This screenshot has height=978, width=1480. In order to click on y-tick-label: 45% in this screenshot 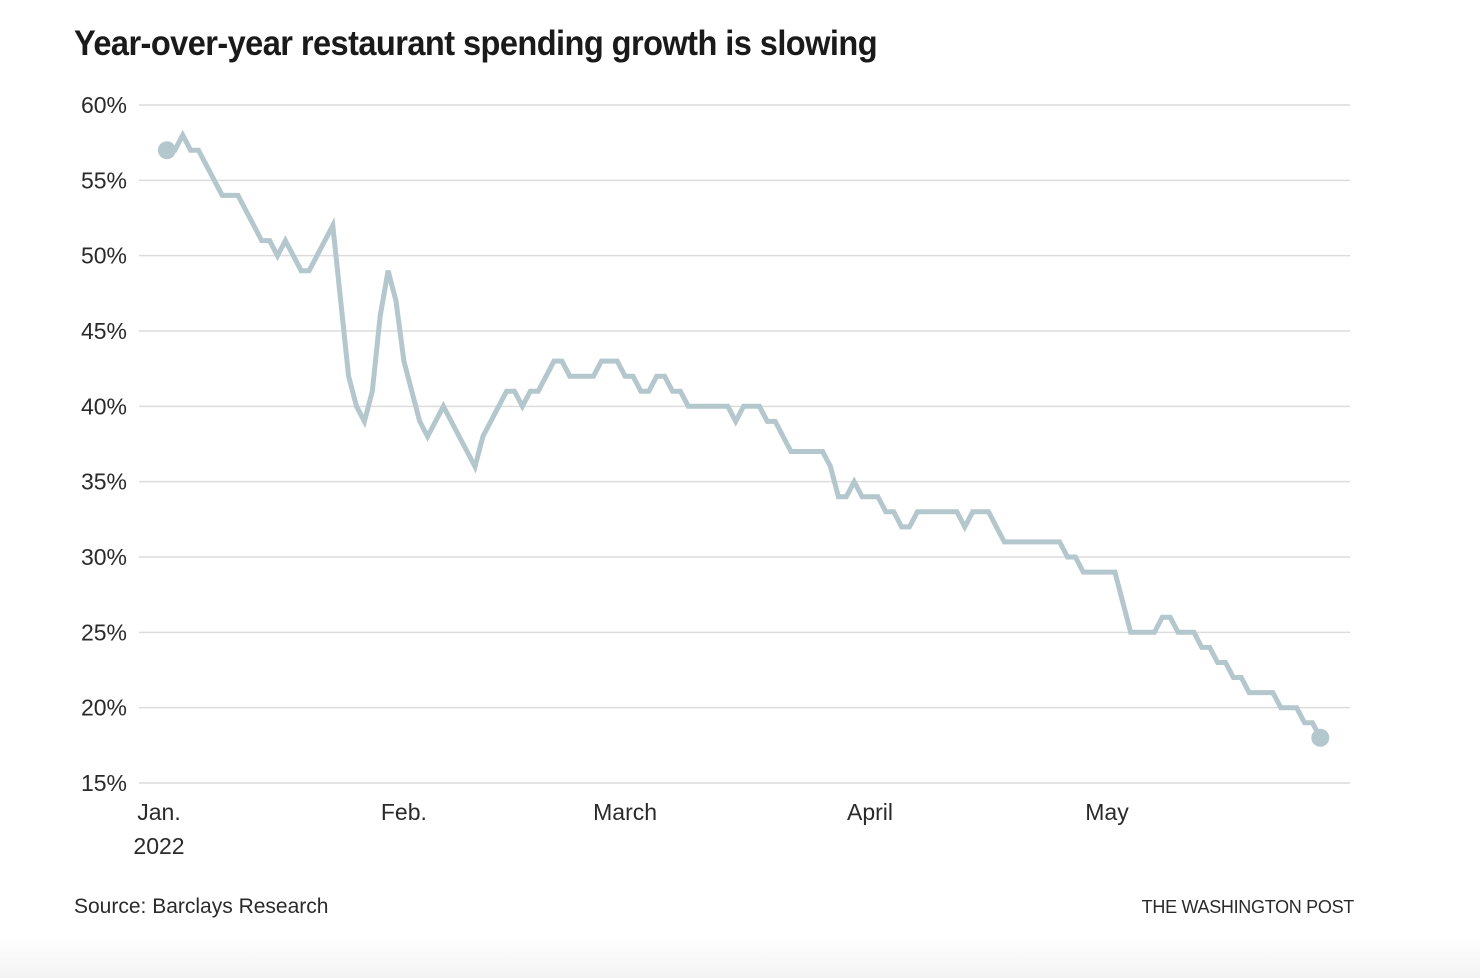, I will do `click(104, 331)`.